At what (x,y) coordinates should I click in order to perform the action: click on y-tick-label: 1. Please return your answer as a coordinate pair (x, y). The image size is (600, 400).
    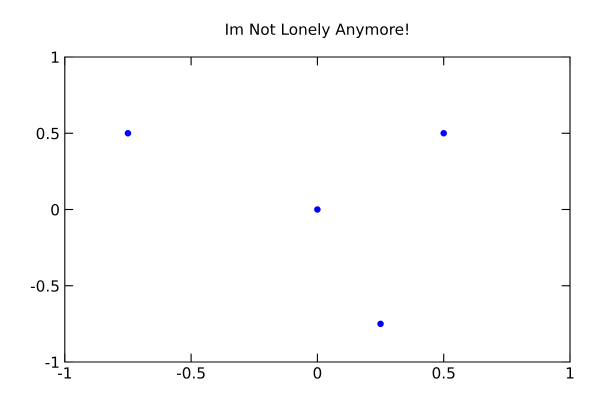
    Looking at the image, I should click on (55, 57).